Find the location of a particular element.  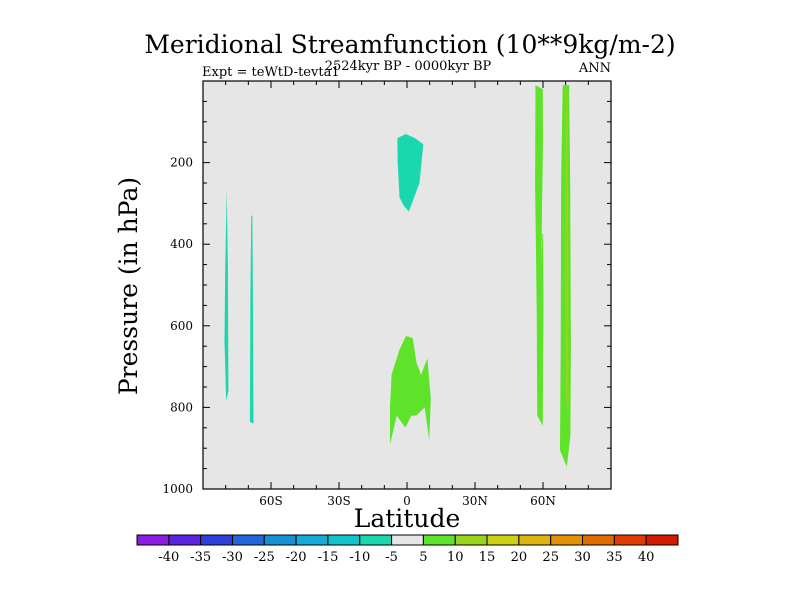

contour-nh-cell-60n is located at coordinates (539, 255).